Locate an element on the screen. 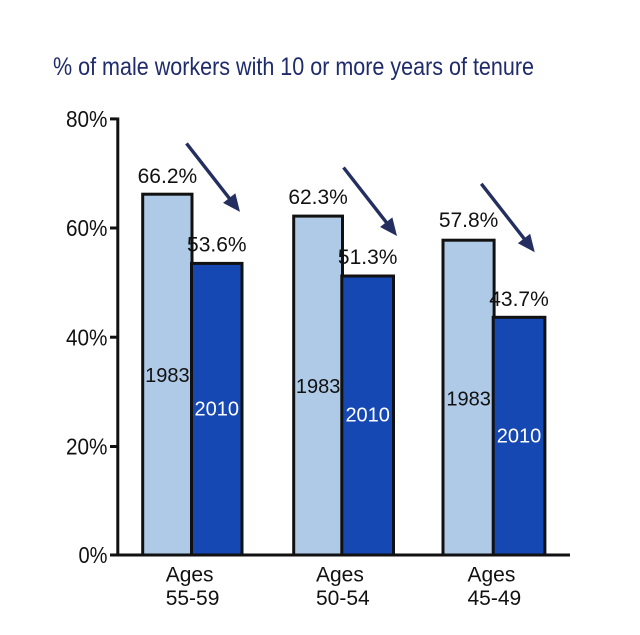  svg-text: 45-49 is located at coordinates (495, 598).